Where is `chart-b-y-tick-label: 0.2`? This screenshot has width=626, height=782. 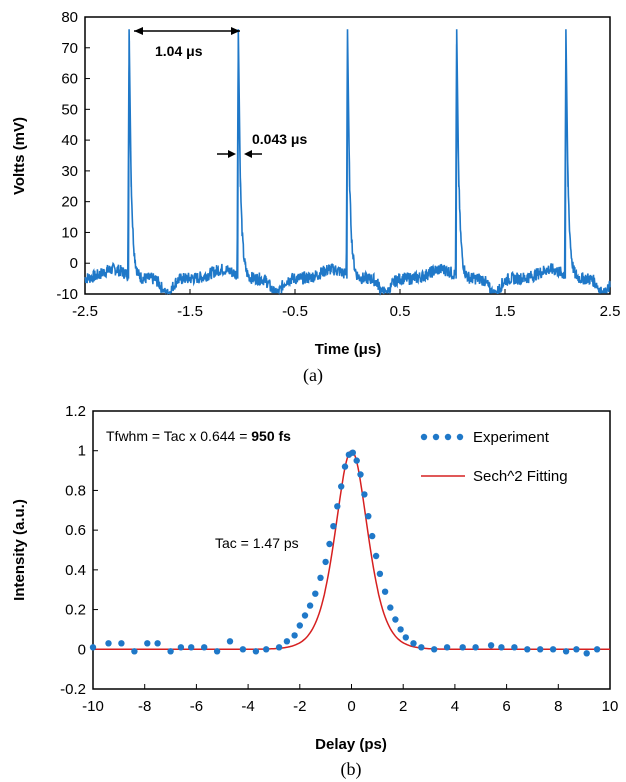
chart-b-y-tick-label: 0.2 is located at coordinates (75, 610).